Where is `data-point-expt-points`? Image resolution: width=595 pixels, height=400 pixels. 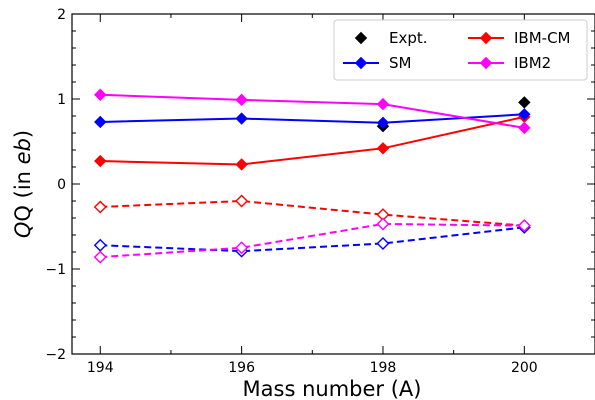
data-point-expt-points is located at coordinates (524, 102).